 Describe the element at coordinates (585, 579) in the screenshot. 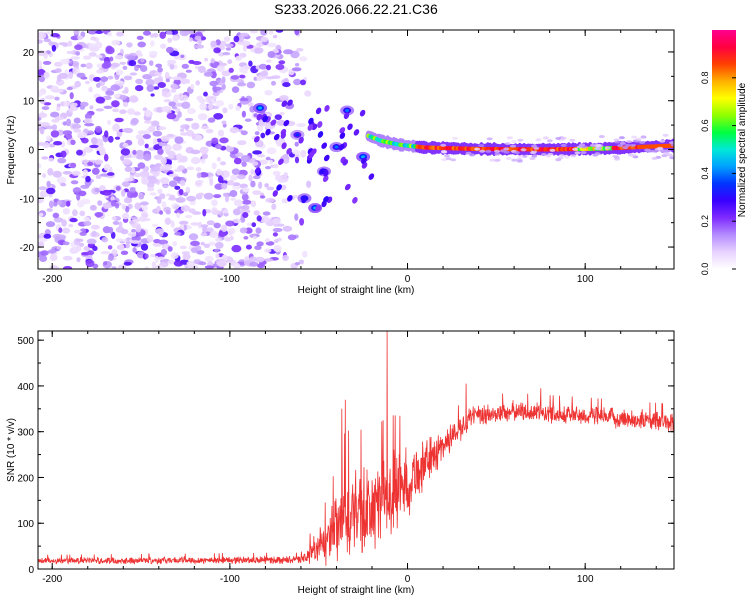

I see `x-tick-label: 100` at that location.